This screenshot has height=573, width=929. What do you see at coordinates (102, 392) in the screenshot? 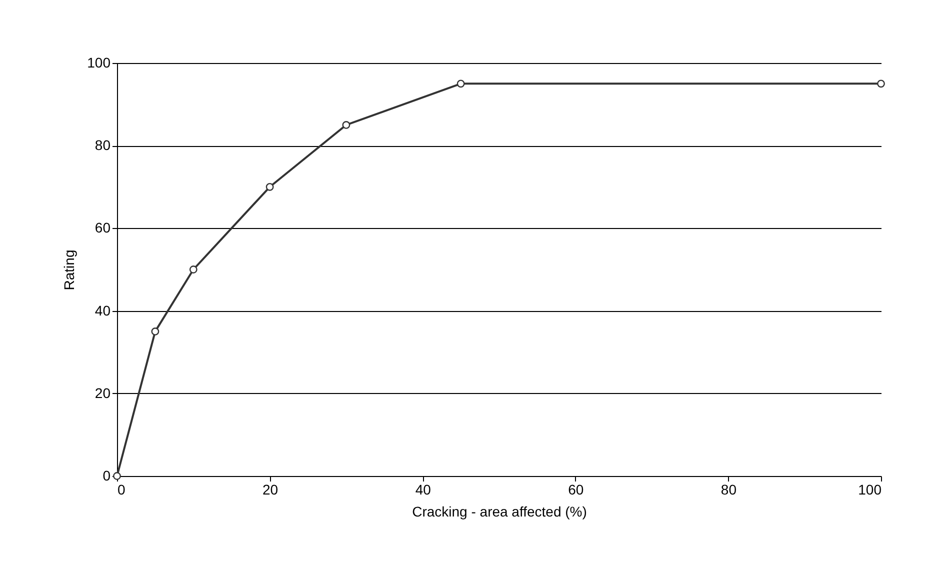
I see `y-tick-label: 20` at bounding box center [102, 392].